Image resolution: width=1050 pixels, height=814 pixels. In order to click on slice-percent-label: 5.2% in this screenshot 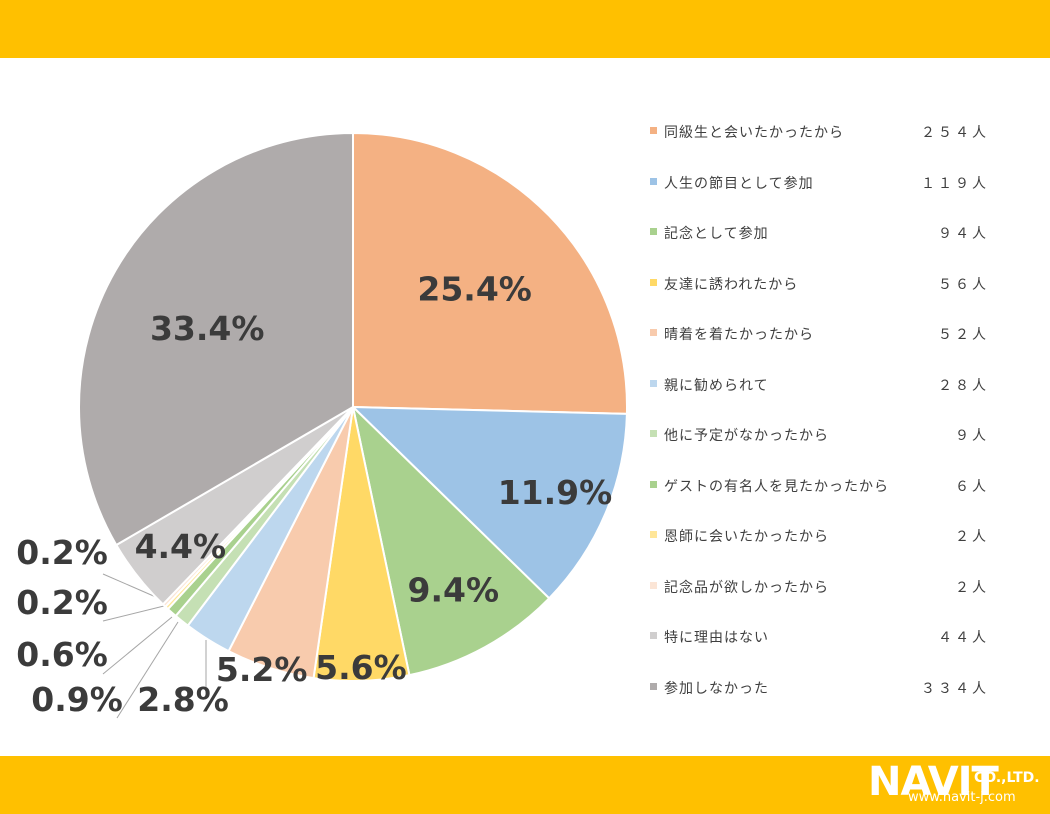, I will do `click(262, 669)`.